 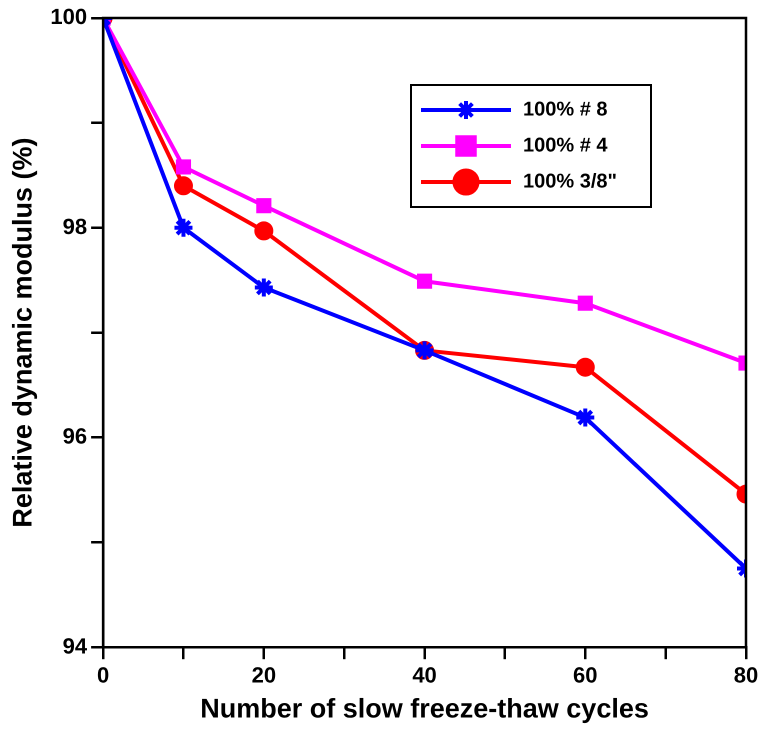 I want to click on y-axis-title: Relative dynamic modulus (%), so click(x=23, y=333).